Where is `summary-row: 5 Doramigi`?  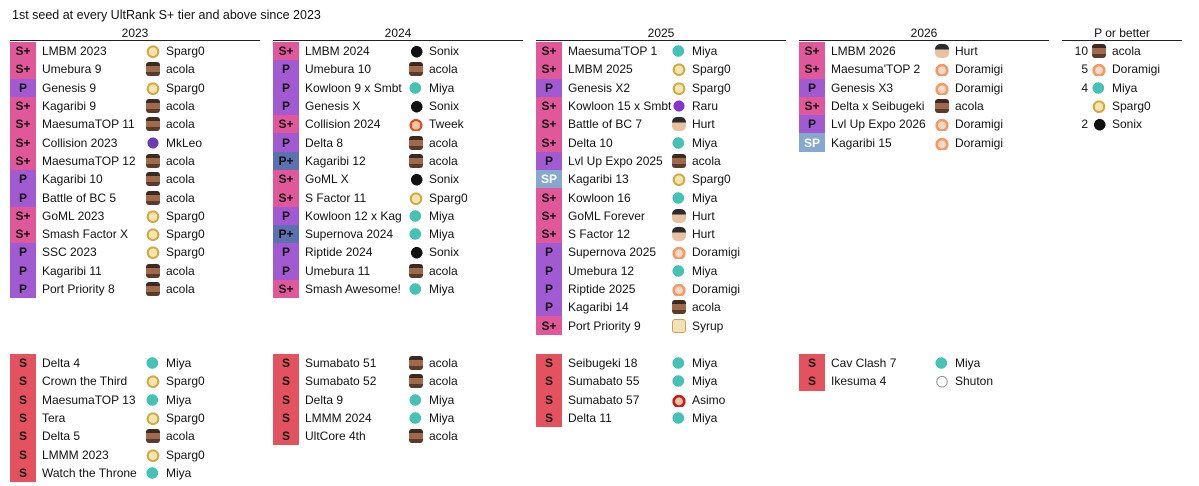
summary-row: 5 Doramigi is located at coordinates (1122, 69).